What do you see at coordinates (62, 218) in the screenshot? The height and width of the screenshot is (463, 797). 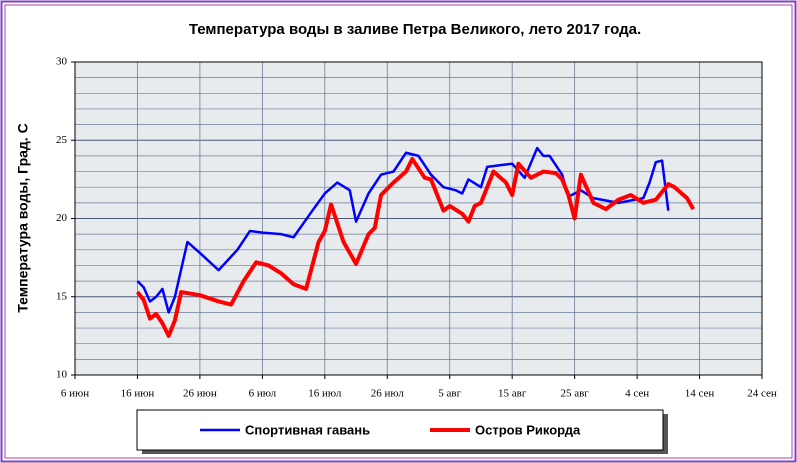 I see `y-tick-label: 20` at bounding box center [62, 218].